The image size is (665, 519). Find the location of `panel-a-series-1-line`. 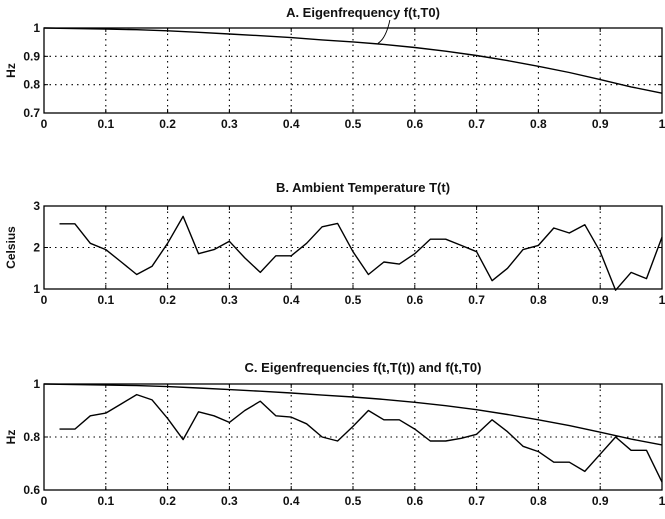

panel-a-series-1-line is located at coordinates (353, 60).